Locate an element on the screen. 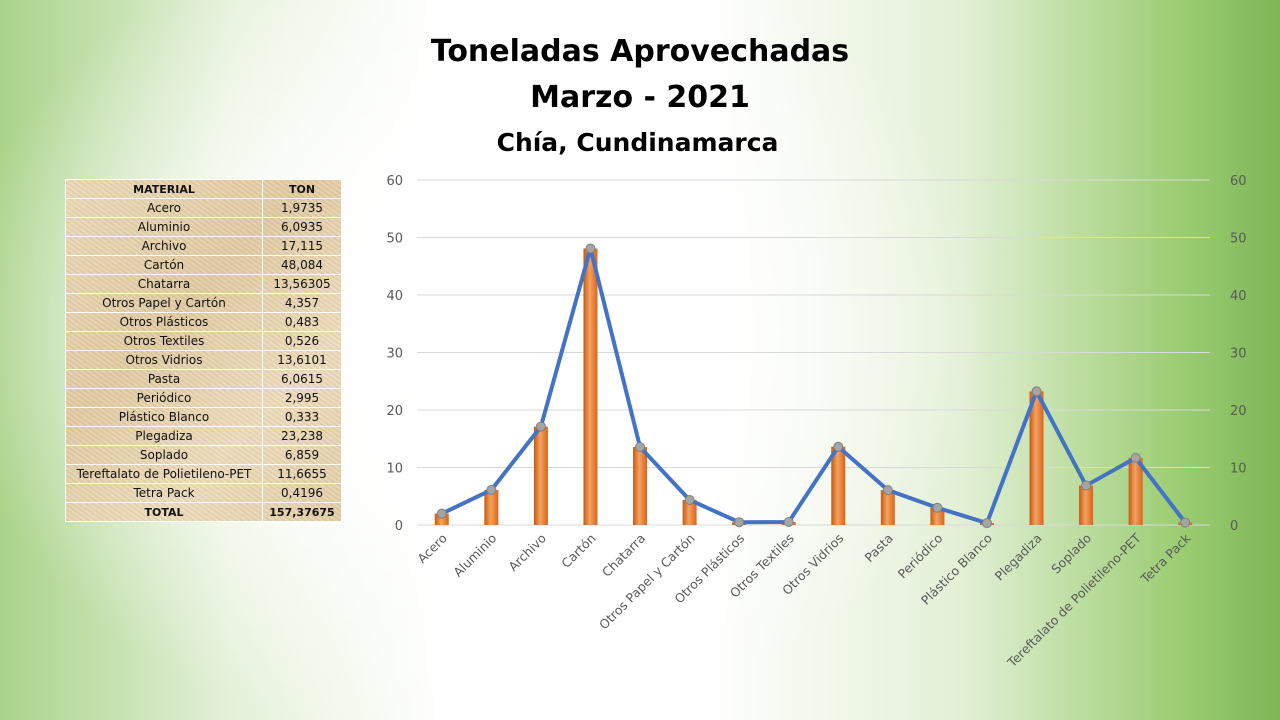 This screenshot has height=720, width=1280. total-label: TOTAL is located at coordinates (164, 512).